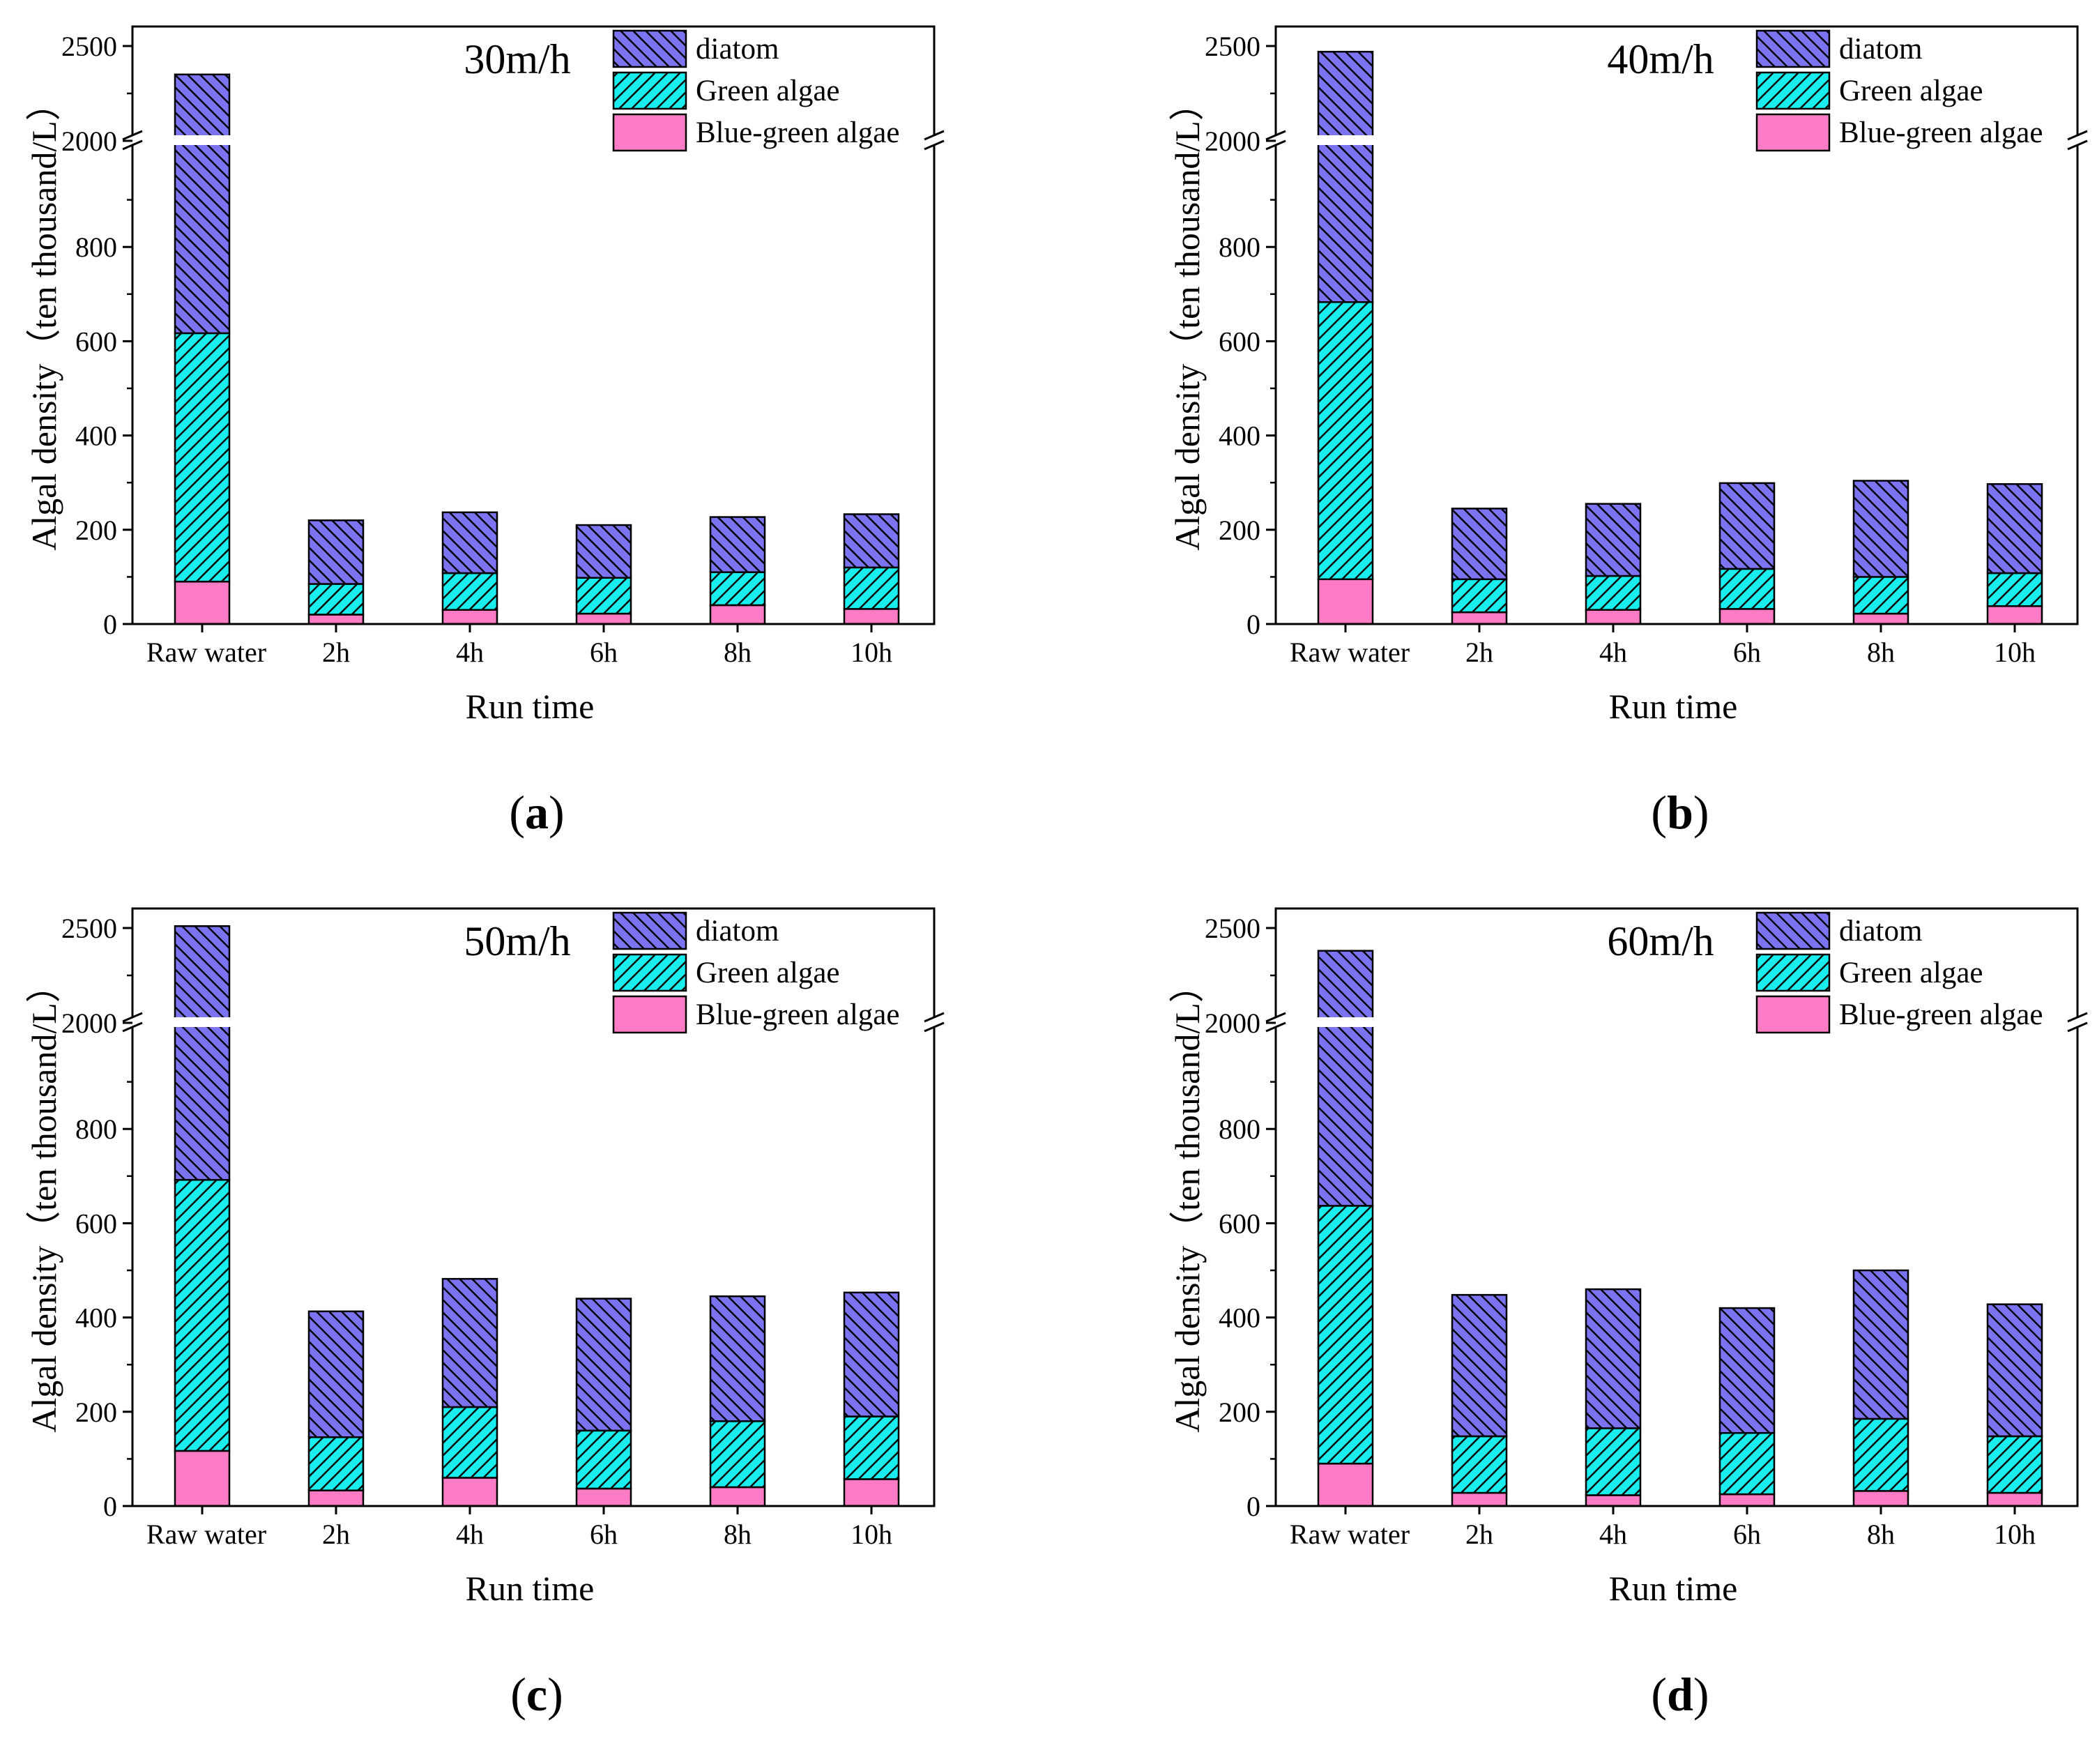 The width and height of the screenshot is (2097, 1764). I want to click on panel-label: (d), so click(1680, 1694).